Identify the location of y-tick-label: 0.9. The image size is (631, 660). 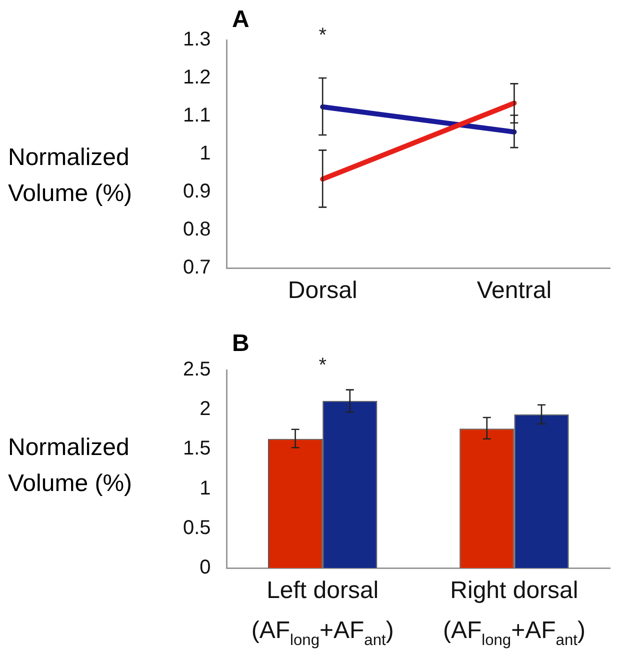
(196, 191).